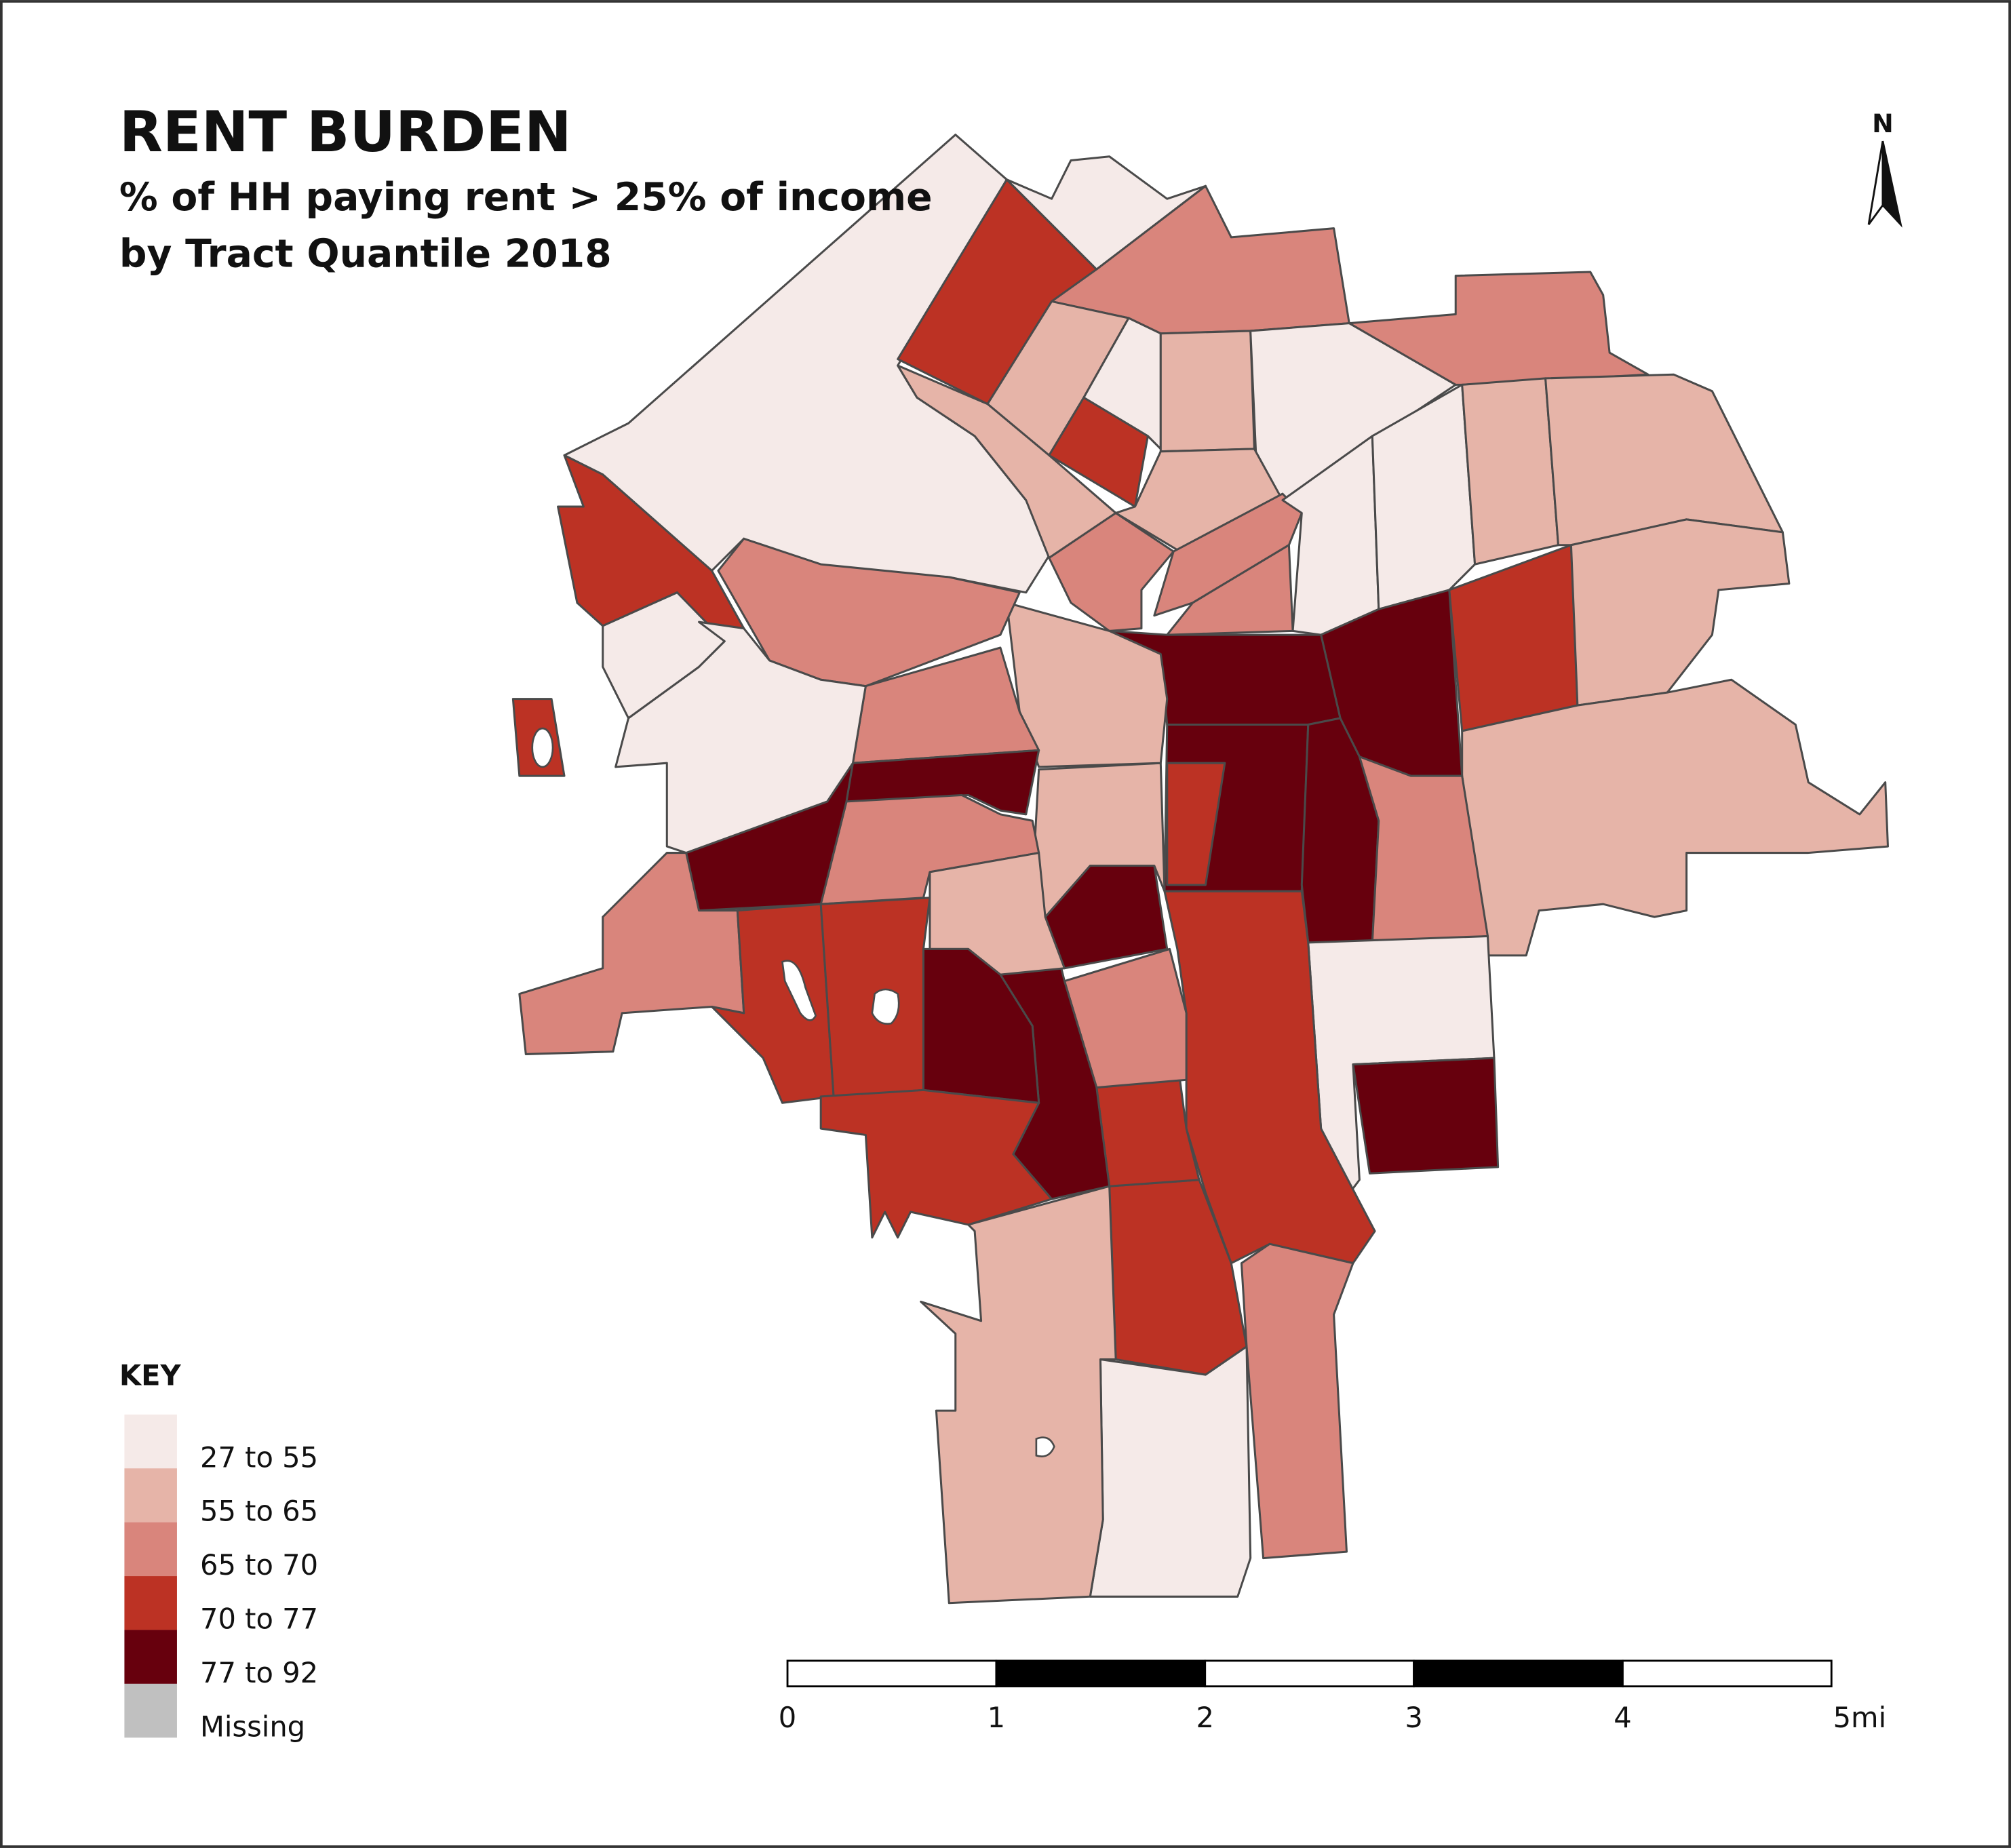  Describe the element at coordinates (997, 1718) in the screenshot. I see `scale-label: 1` at that location.